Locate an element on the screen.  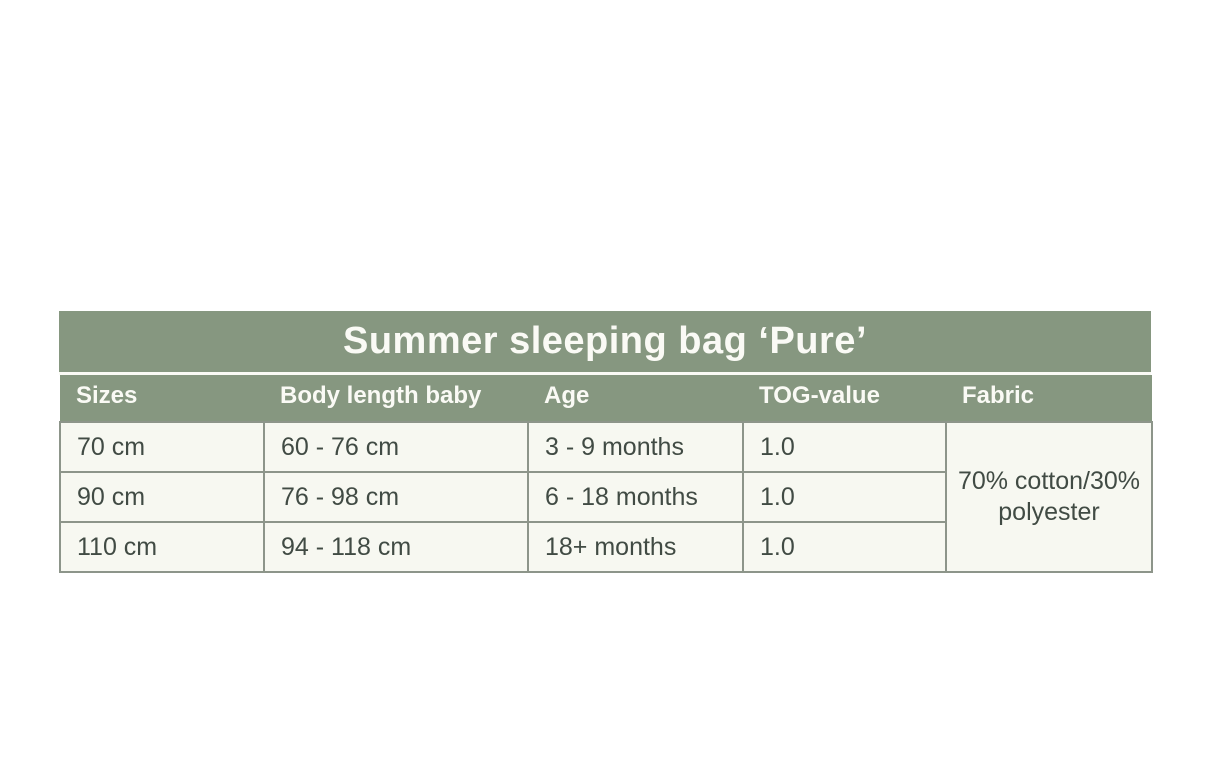
column-header-sizes: Sizes is located at coordinates (162, 398).